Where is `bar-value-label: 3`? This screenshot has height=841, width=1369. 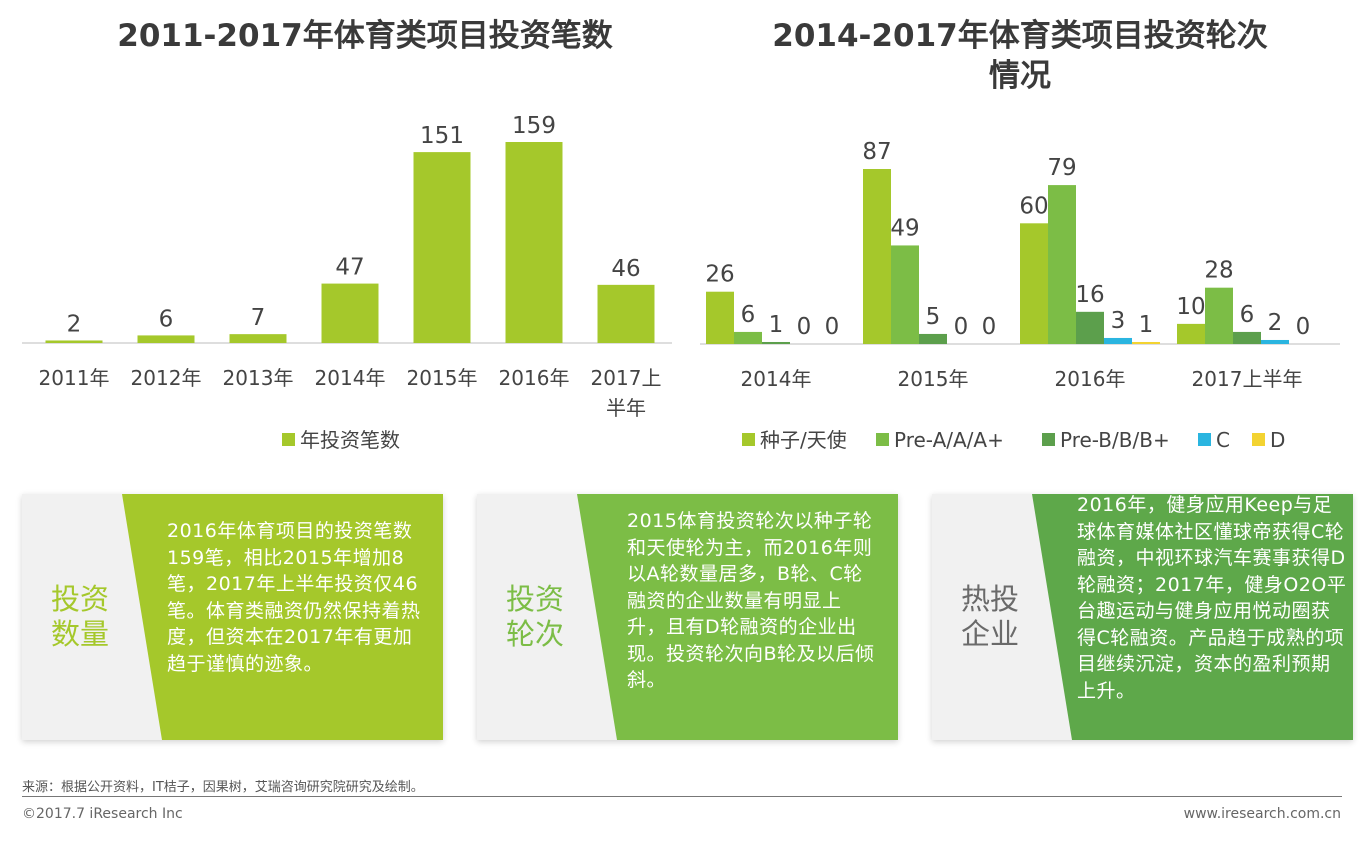 bar-value-label: 3 is located at coordinates (1118, 321).